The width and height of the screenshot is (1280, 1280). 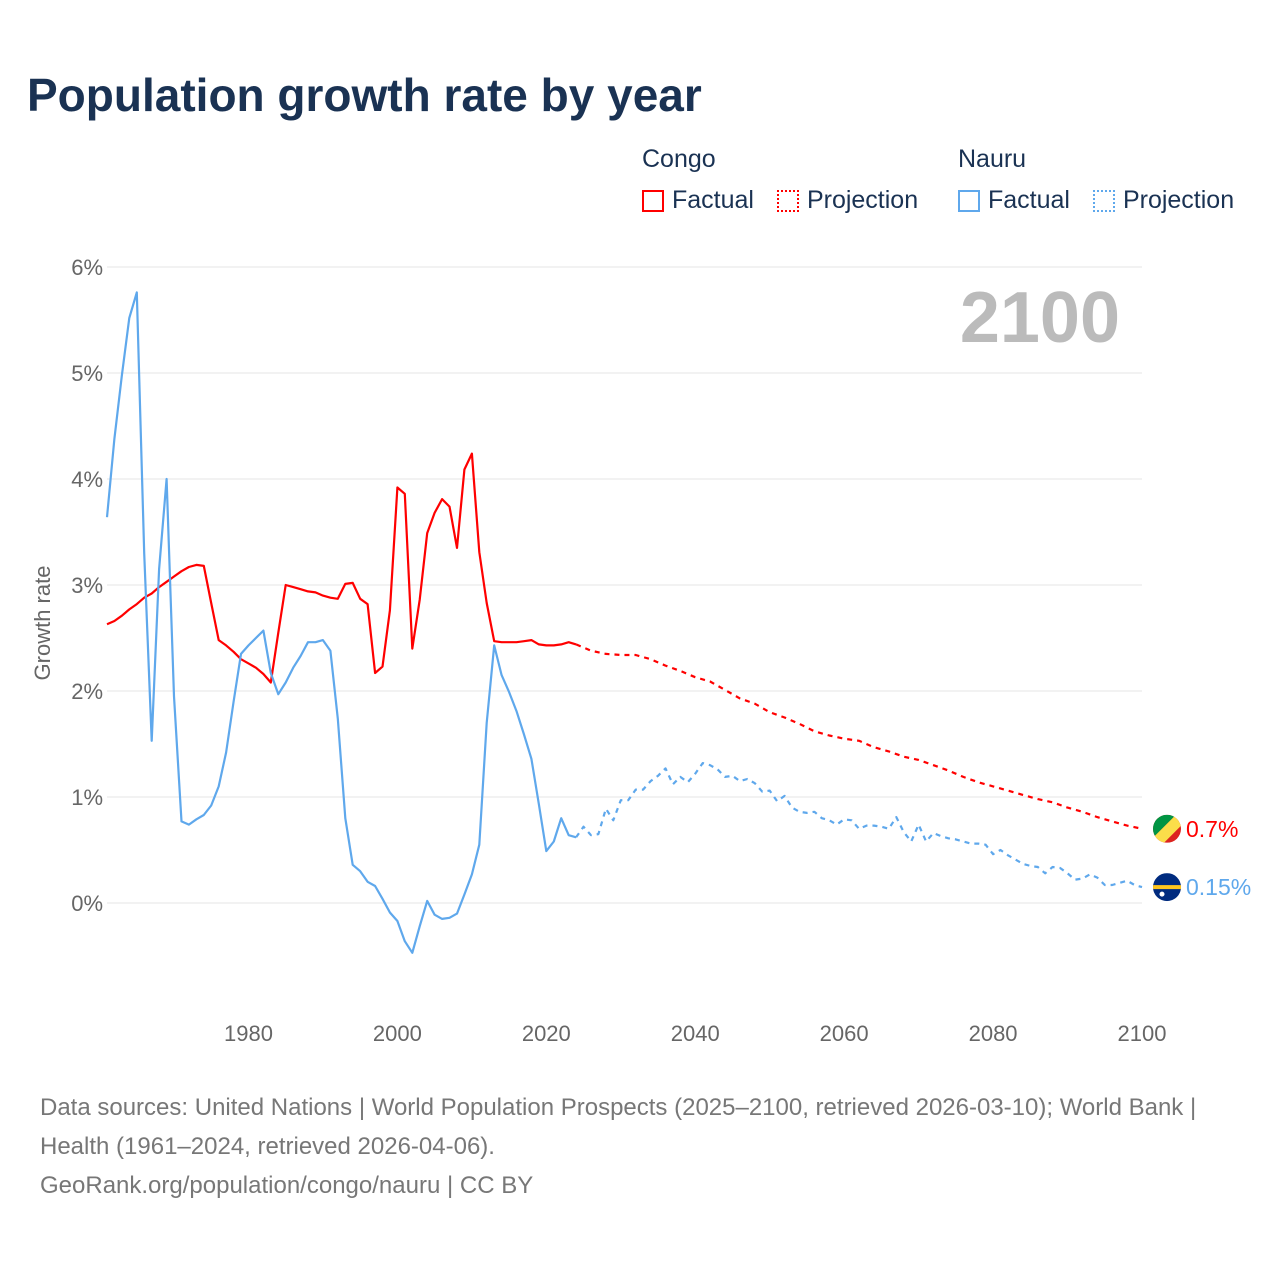 What do you see at coordinates (679, 159) in the screenshot?
I see `legend-country: Congo` at bounding box center [679, 159].